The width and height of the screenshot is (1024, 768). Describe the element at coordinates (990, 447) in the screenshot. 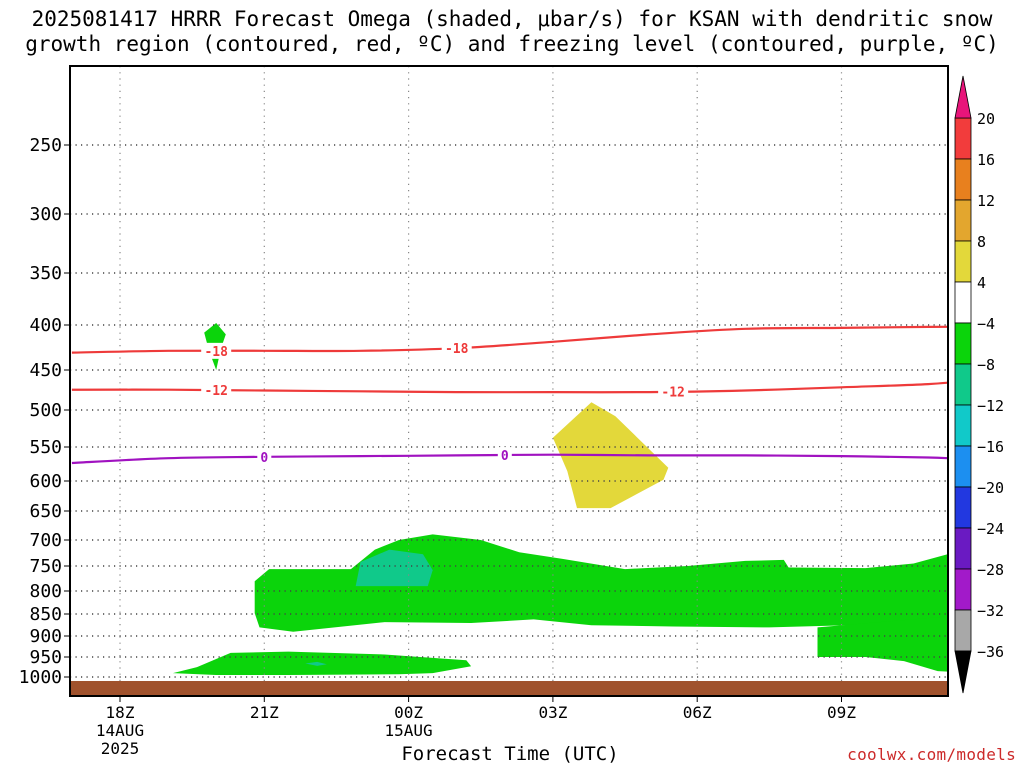

I see `colorbar-label: −16` at that location.